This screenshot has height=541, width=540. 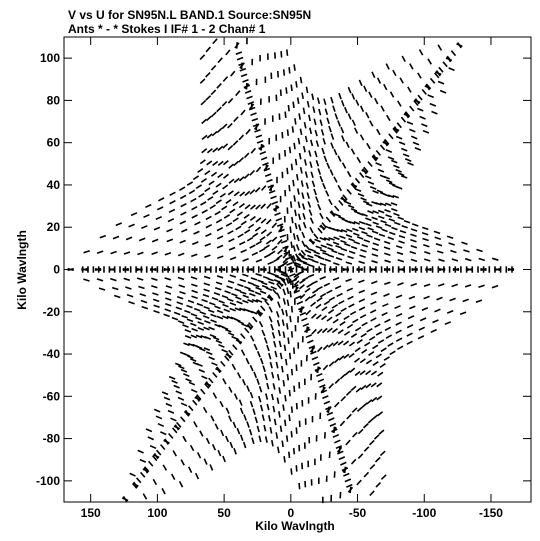 I want to click on x-tick-label: 100, so click(x=157, y=513).